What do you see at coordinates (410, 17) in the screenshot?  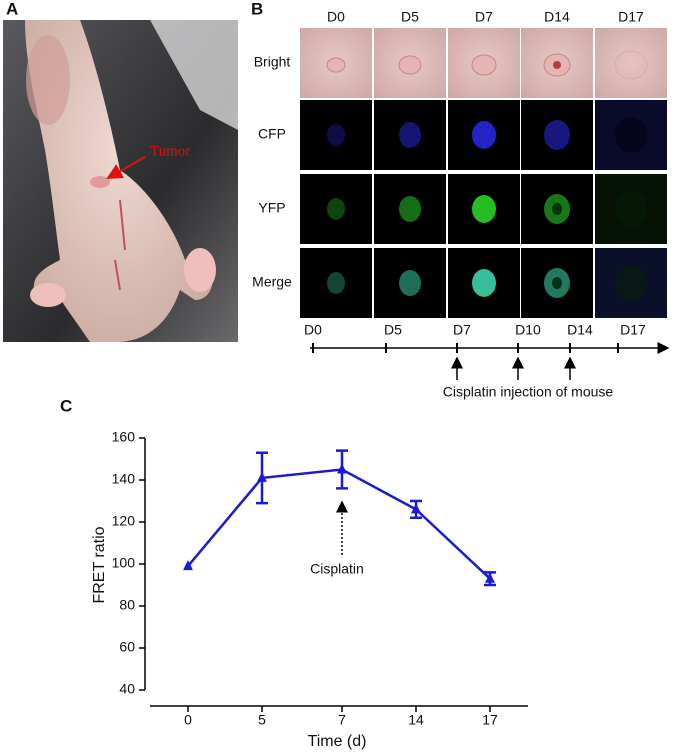 I see `column-label: D5` at bounding box center [410, 17].